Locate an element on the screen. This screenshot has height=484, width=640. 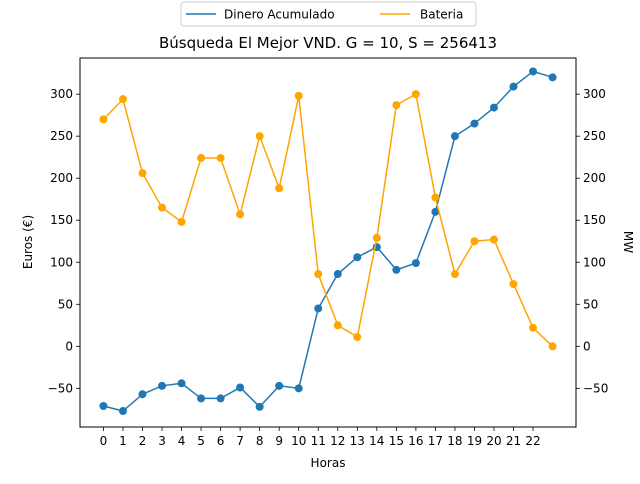
y-right-tick-label: 300 is located at coordinates (594, 94).